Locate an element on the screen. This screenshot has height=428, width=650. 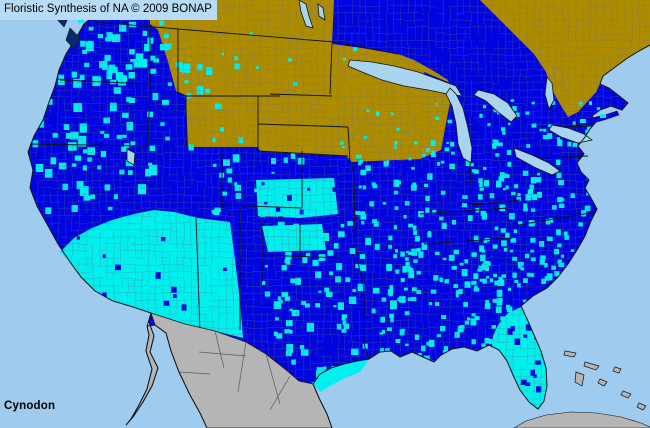
lake-ontario is located at coordinates (570, 134).